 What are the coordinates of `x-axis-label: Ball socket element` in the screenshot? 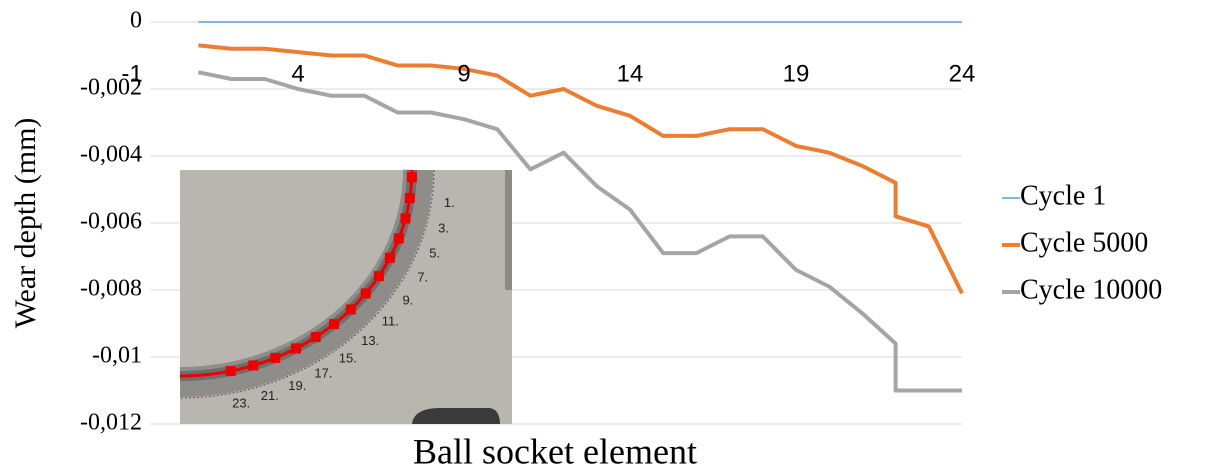 It's located at (555, 451).